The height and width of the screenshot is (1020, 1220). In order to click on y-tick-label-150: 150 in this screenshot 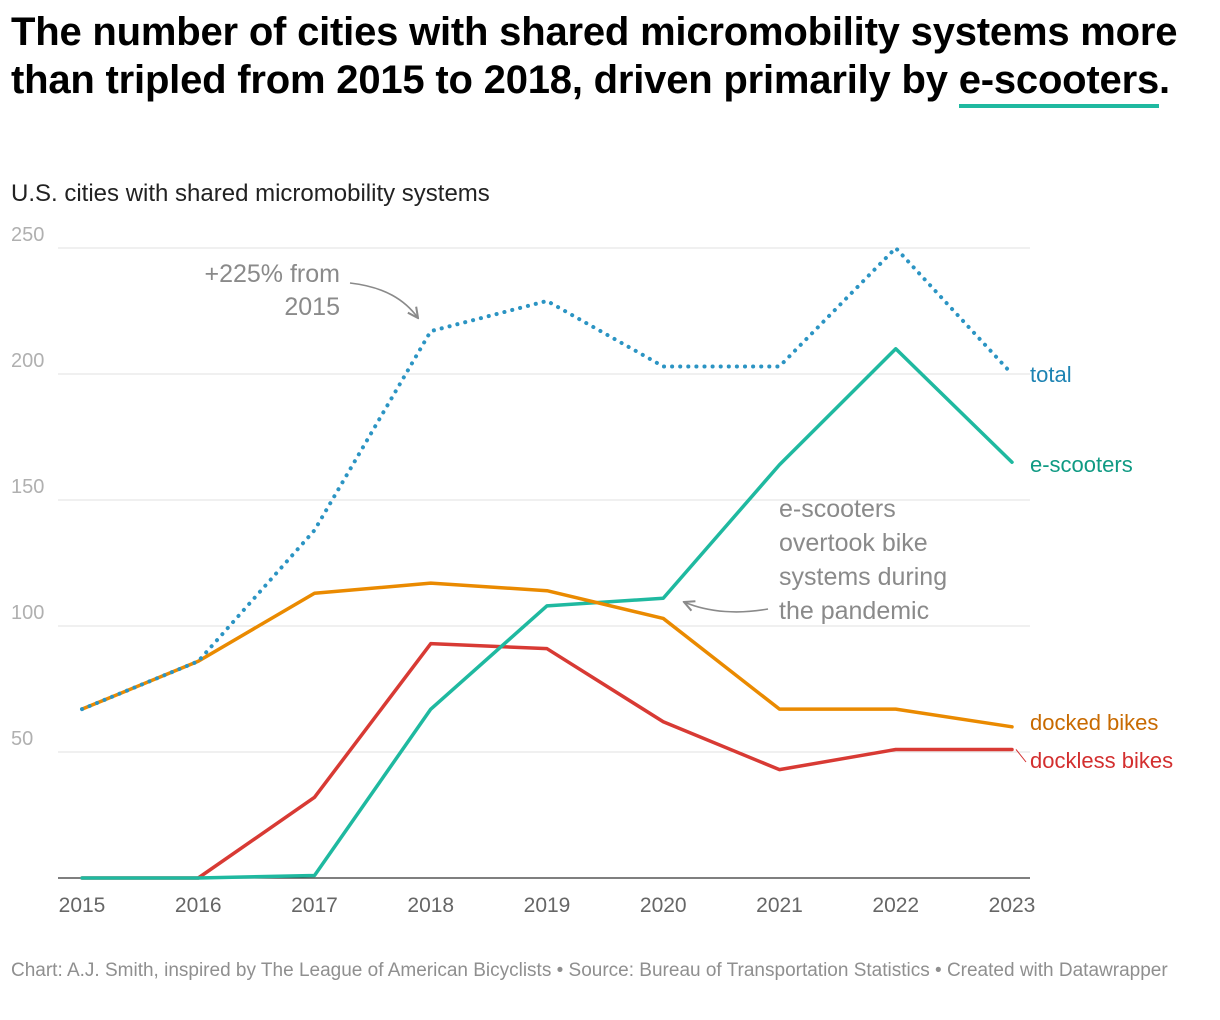, I will do `click(27, 487)`.